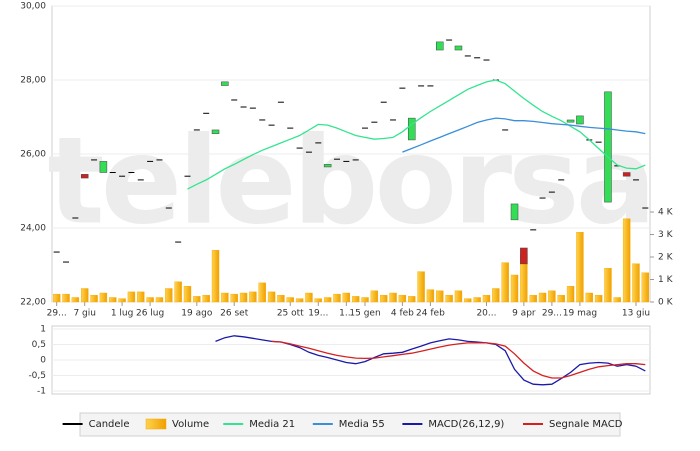 The height and width of the screenshot is (451, 700). What do you see at coordinates (666, 303) in the screenshot?
I see `y2-tick-label: 0 K` at bounding box center [666, 303].